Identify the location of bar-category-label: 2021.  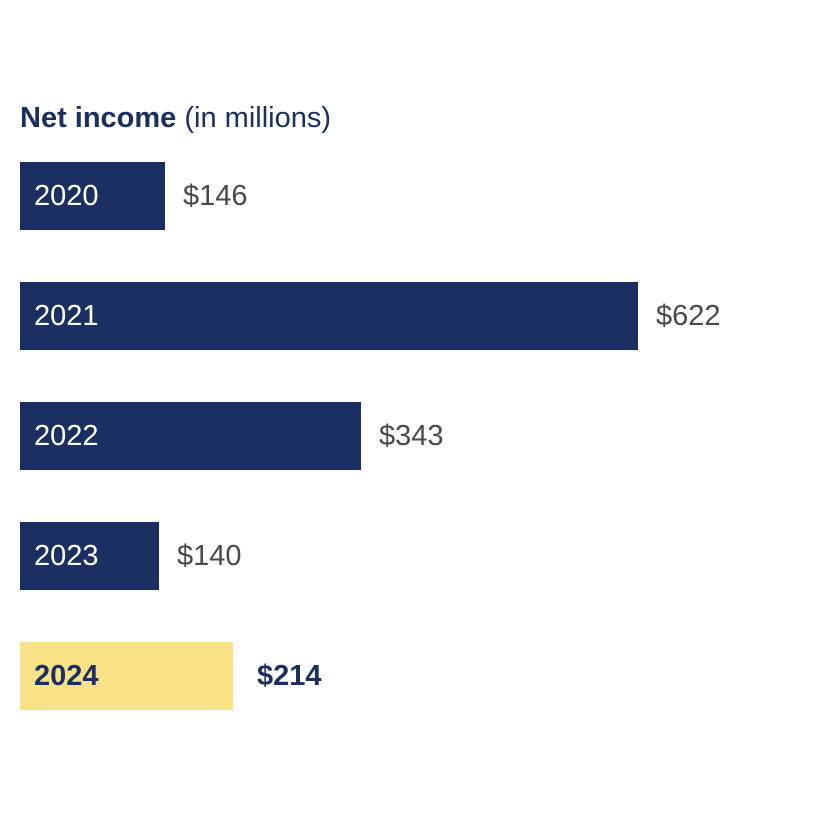
(66, 315).